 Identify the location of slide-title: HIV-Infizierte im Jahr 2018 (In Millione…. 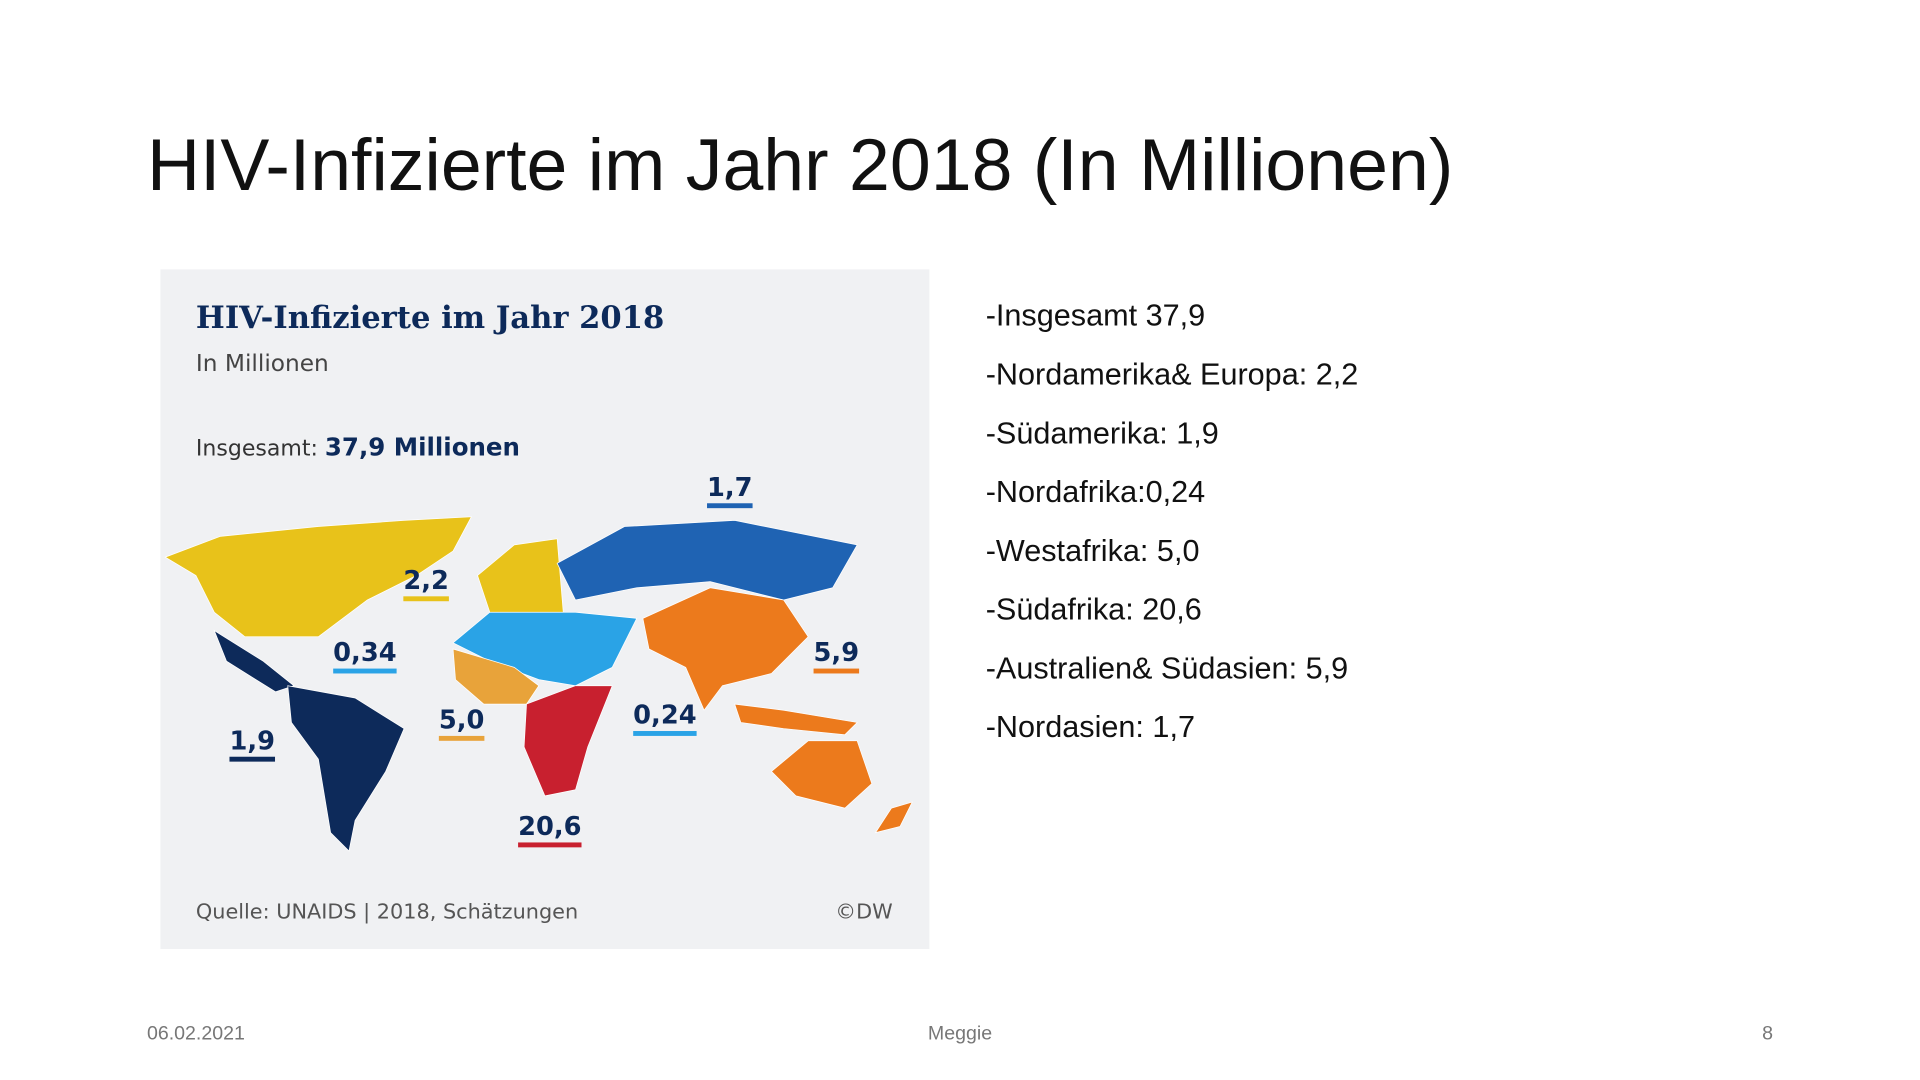
(800, 164).